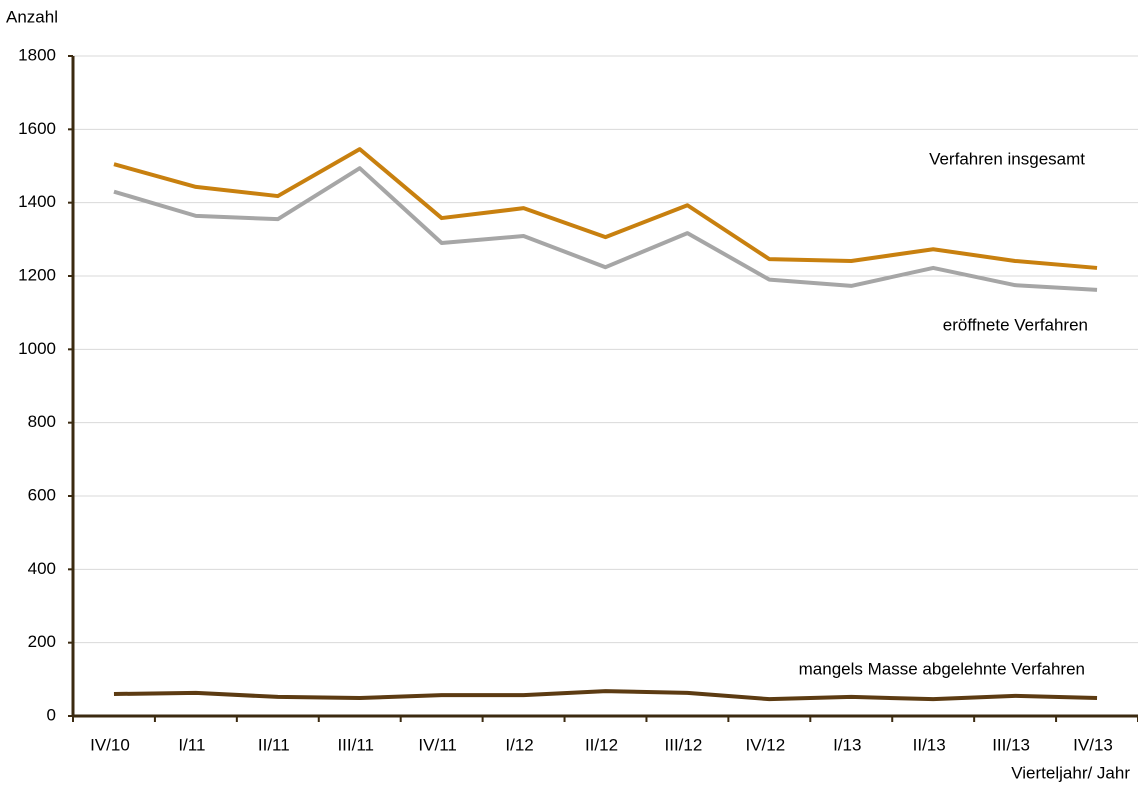 This screenshot has height=790, width=1138. Describe the element at coordinates (684, 744) in the screenshot. I see `x-tick-label: III/12` at that location.